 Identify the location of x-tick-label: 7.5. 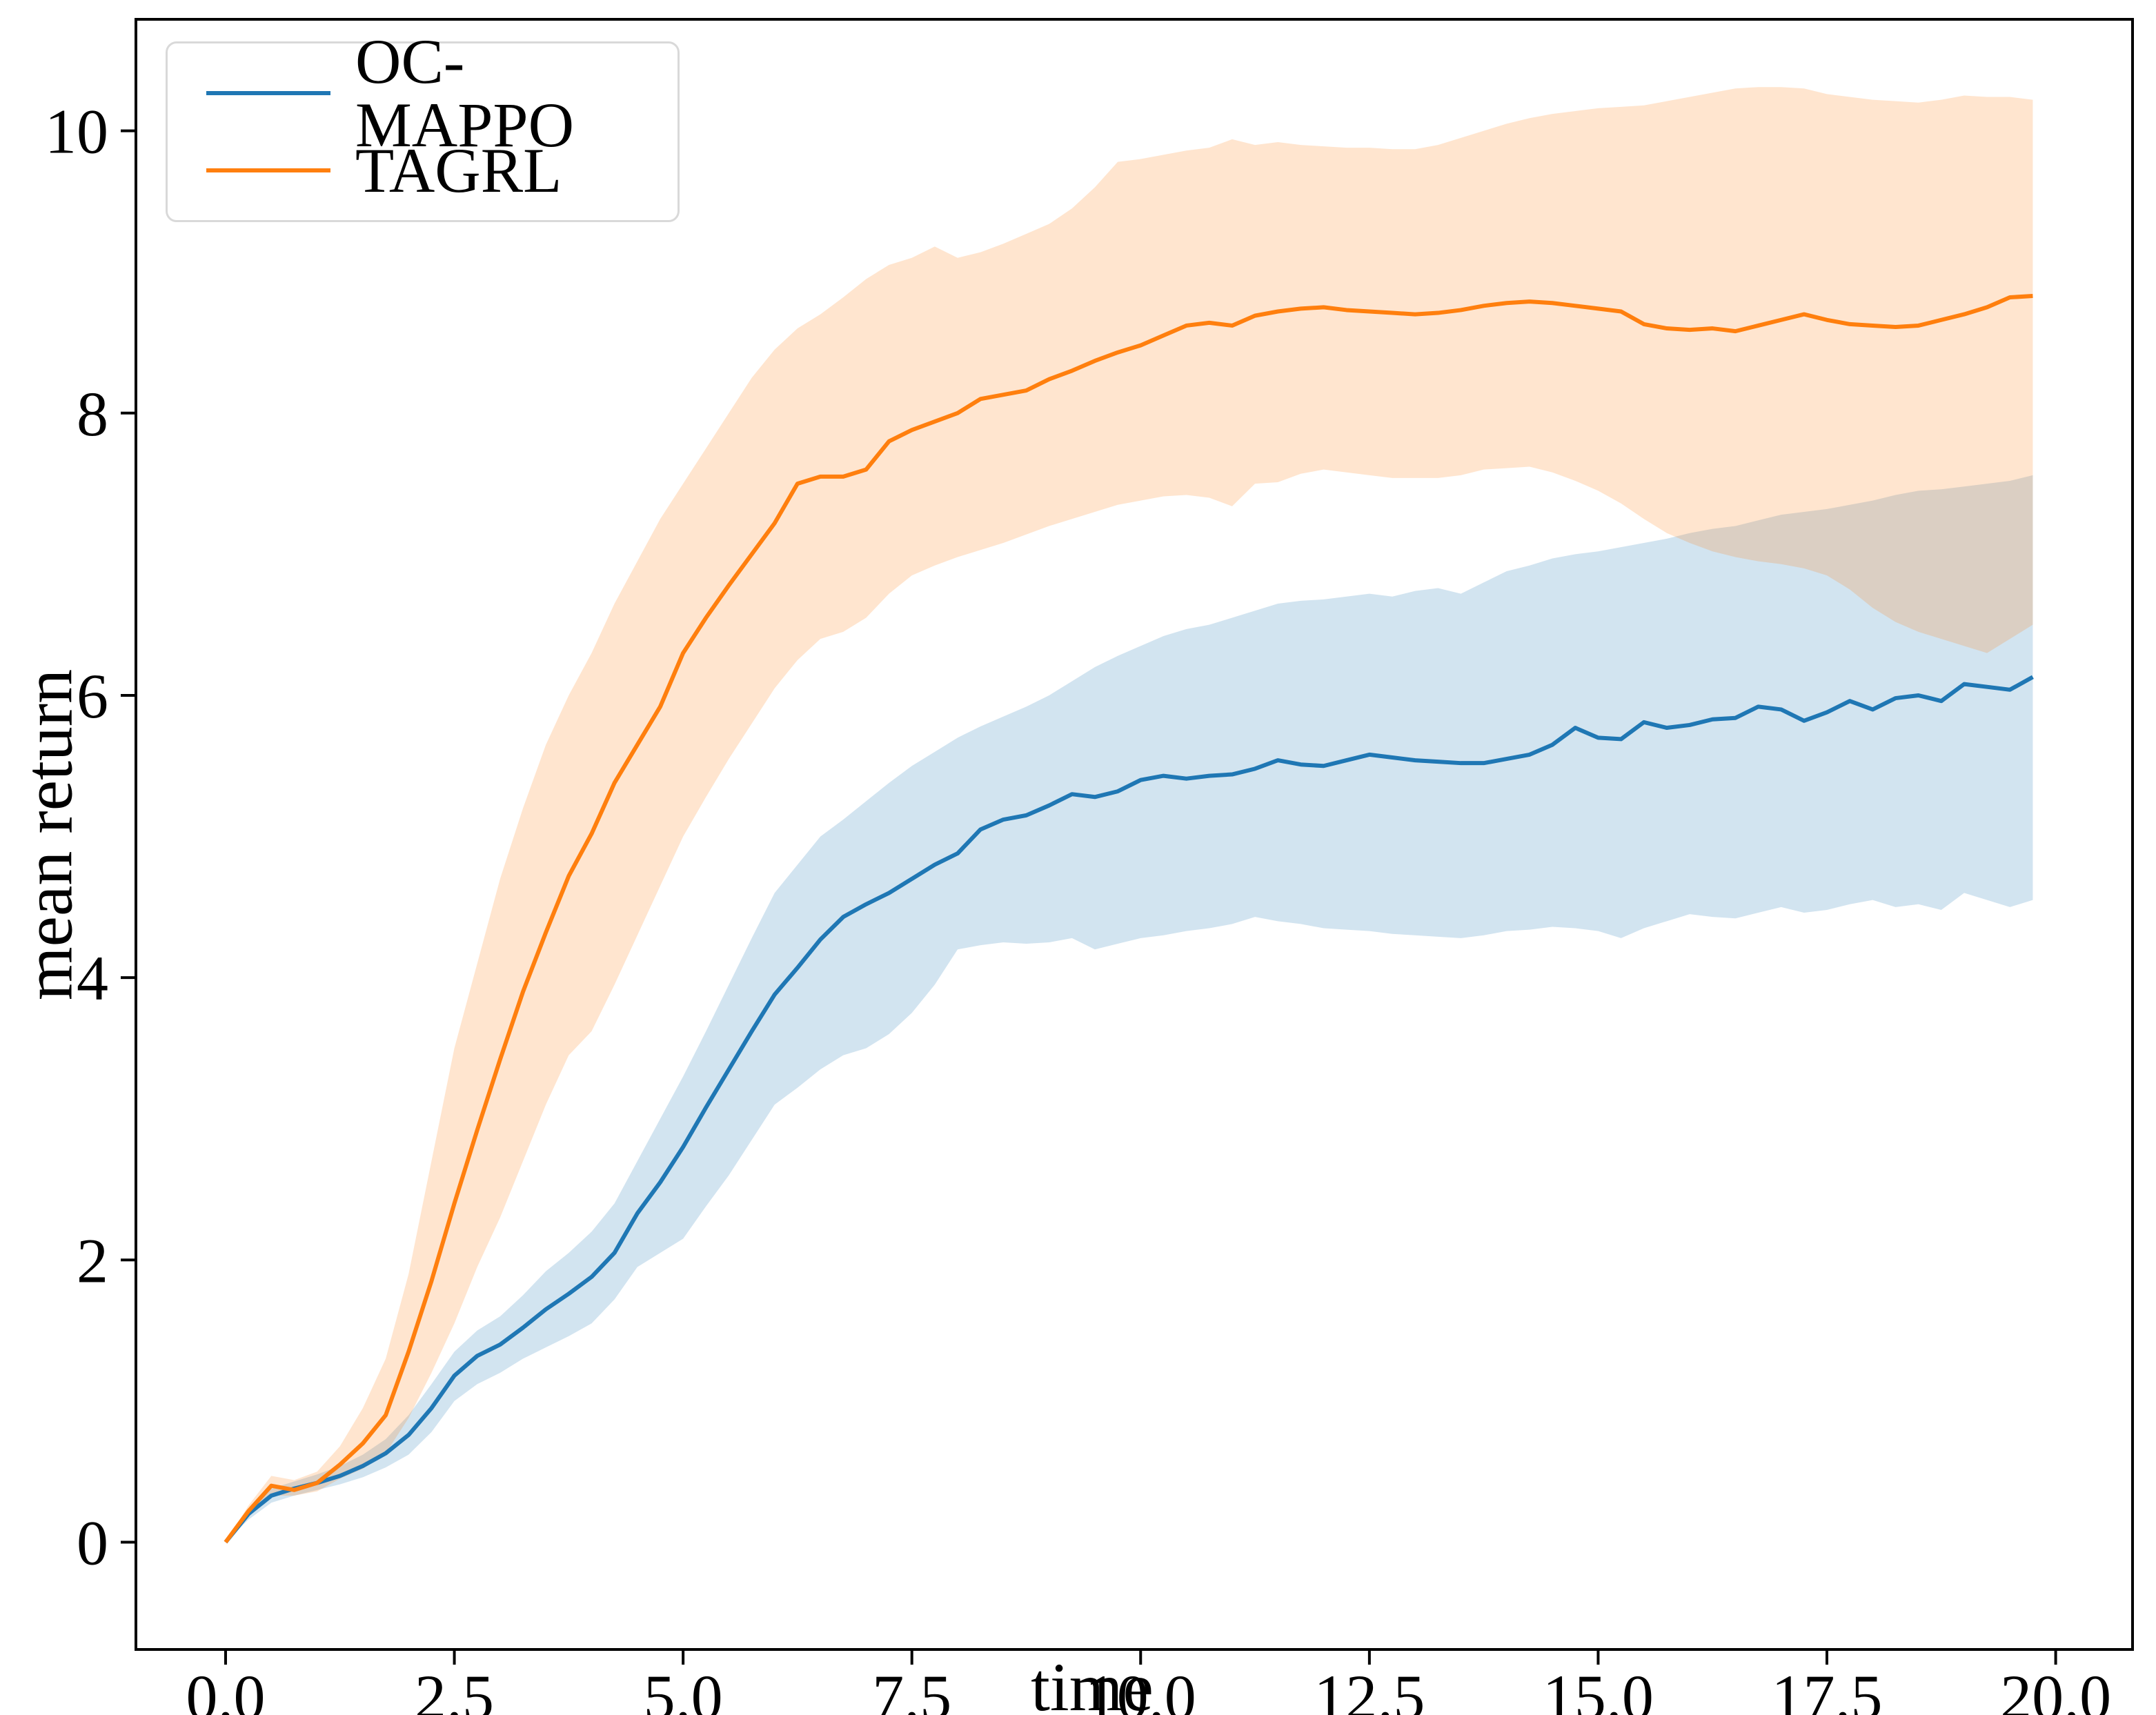
(911, 1688).